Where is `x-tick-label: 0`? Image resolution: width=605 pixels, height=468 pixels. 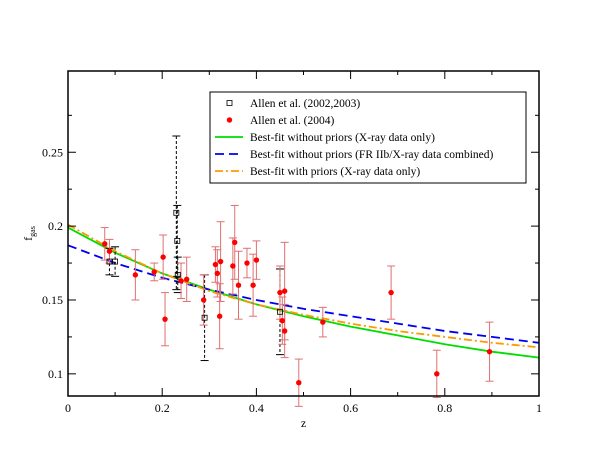 x-tick-label: 0 is located at coordinates (68, 408).